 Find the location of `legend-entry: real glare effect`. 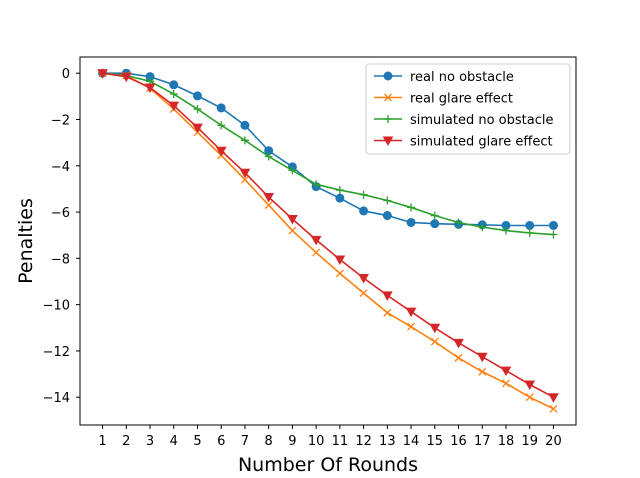

legend-entry: real glare effect is located at coordinates (443, 99).